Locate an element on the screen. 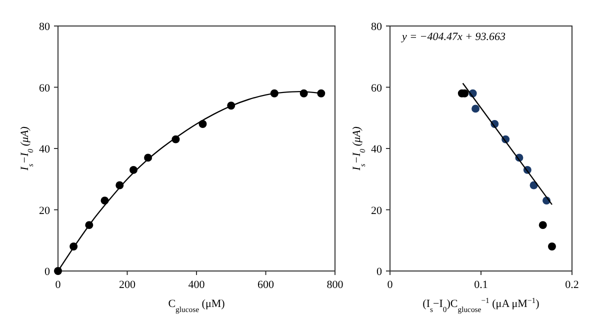 The height and width of the screenshot is (334, 600). x-tick-label: 0.2 is located at coordinates (572, 285).